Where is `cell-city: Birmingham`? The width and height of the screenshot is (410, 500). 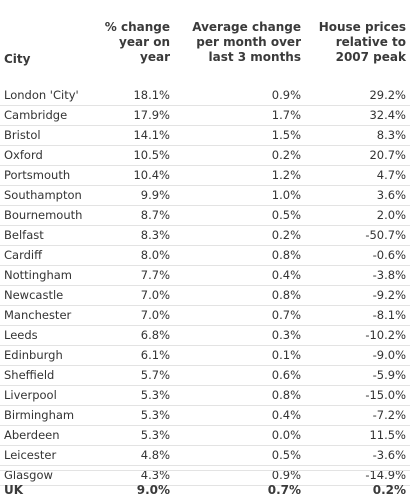
cell-city: Birmingham is located at coordinates (39, 415).